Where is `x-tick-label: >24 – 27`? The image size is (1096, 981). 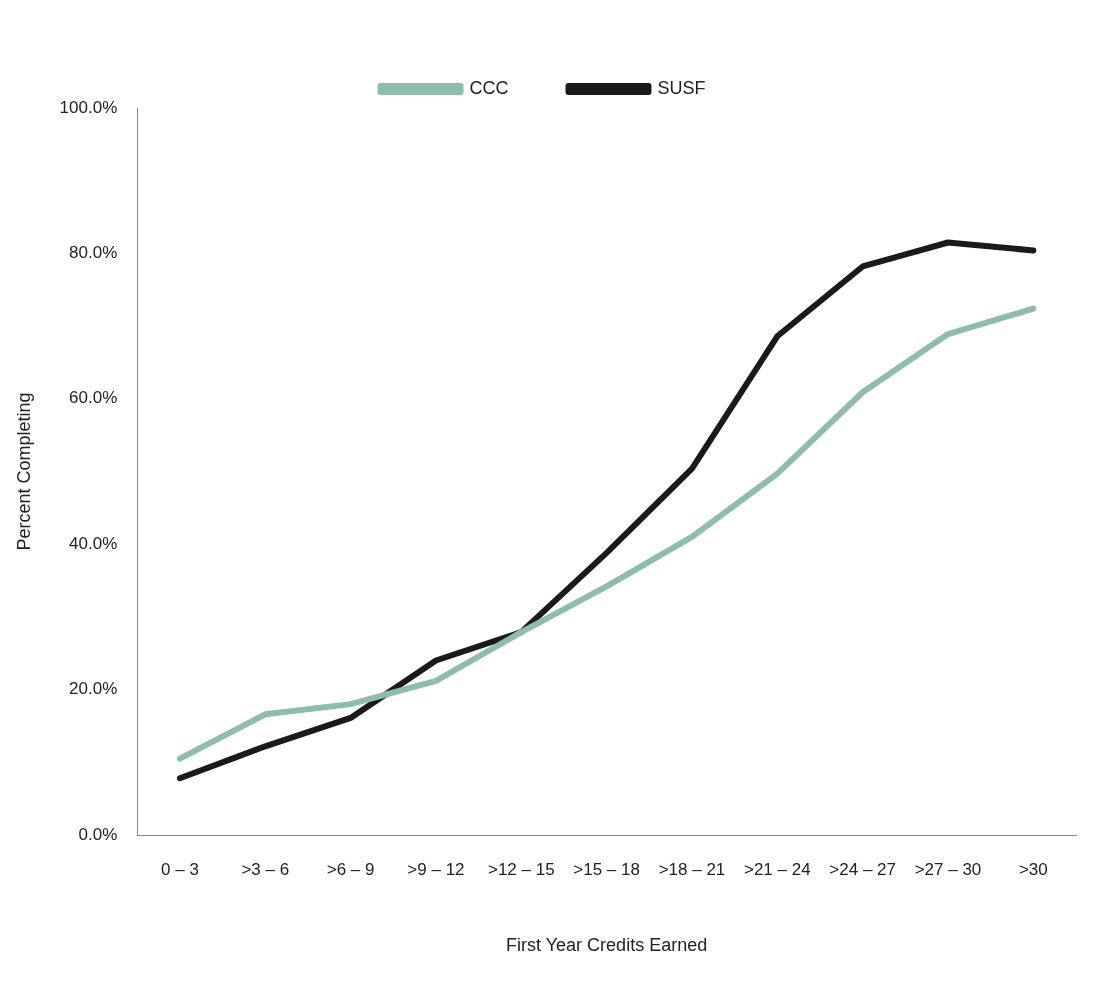
x-tick-label: >24 – 27 is located at coordinates (862, 869).